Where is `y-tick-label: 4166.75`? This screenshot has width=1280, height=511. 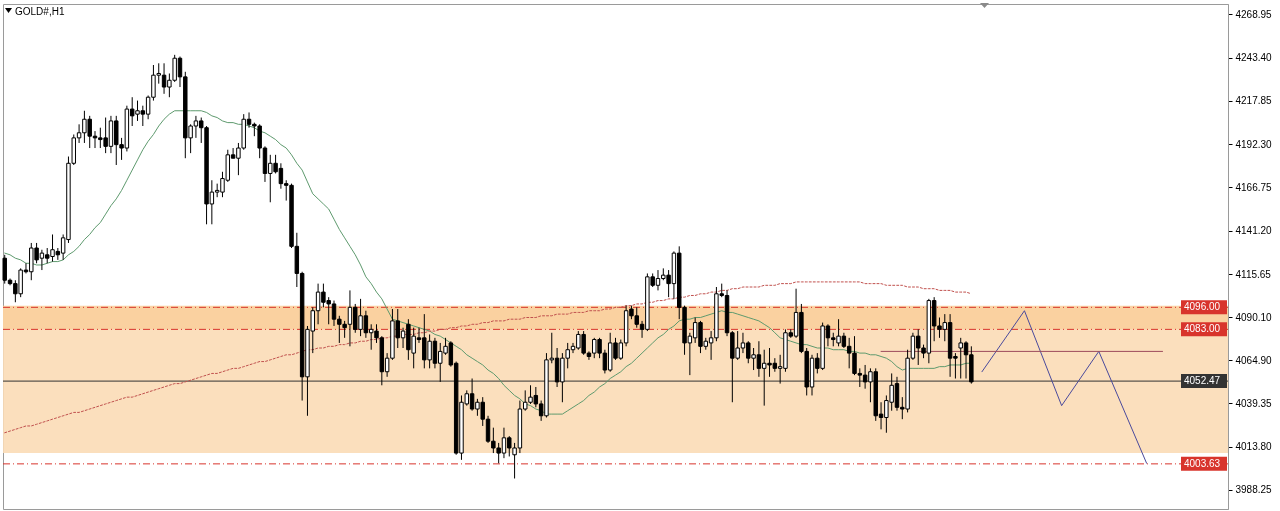
y-tick-label: 4166.75 is located at coordinates (1254, 187).